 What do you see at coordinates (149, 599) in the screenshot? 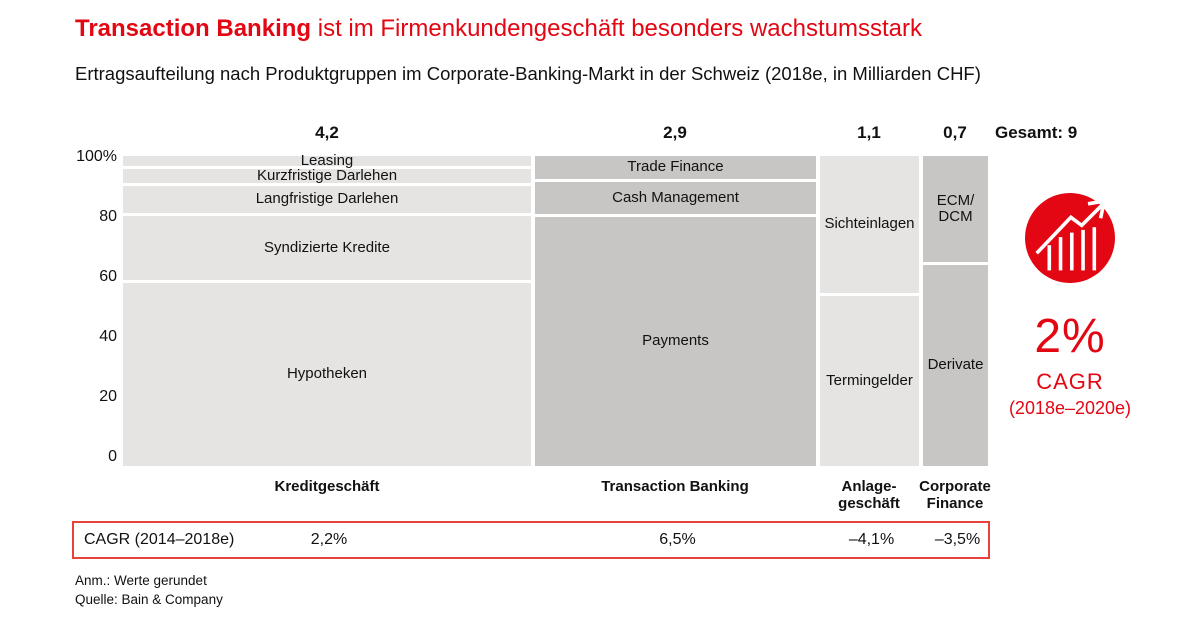
I see `footnote-source: Quelle: Bain & Company` at bounding box center [149, 599].